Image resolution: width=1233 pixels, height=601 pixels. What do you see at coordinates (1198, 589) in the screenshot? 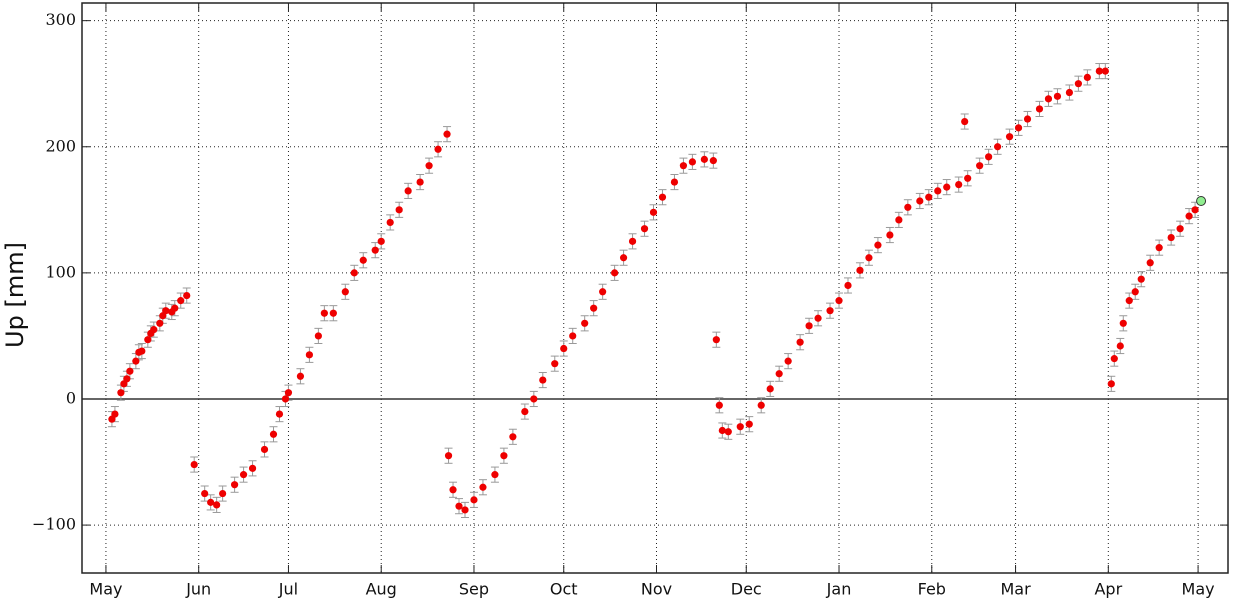
I see `x-tick-label: May` at bounding box center [1198, 589].